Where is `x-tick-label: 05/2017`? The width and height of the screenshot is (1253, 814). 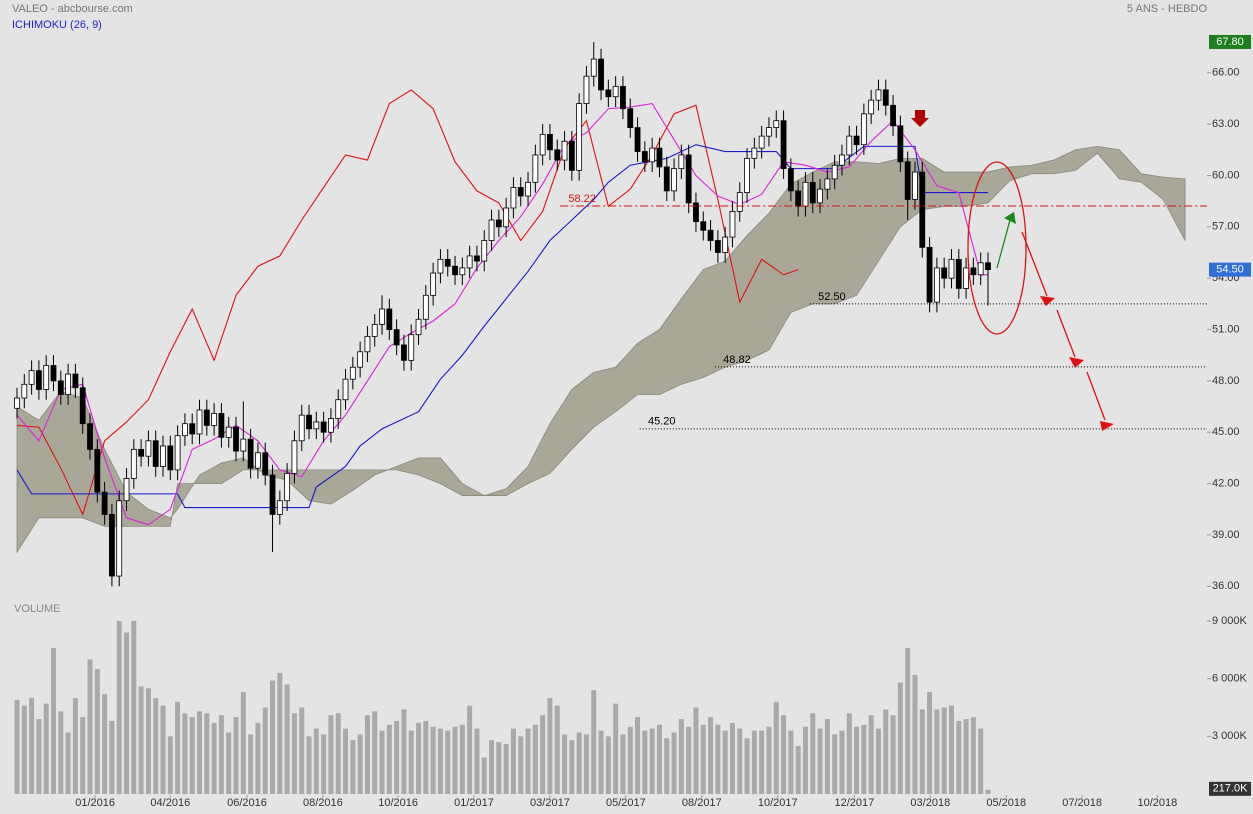
x-tick-label: 05/2017 is located at coordinates (626, 803).